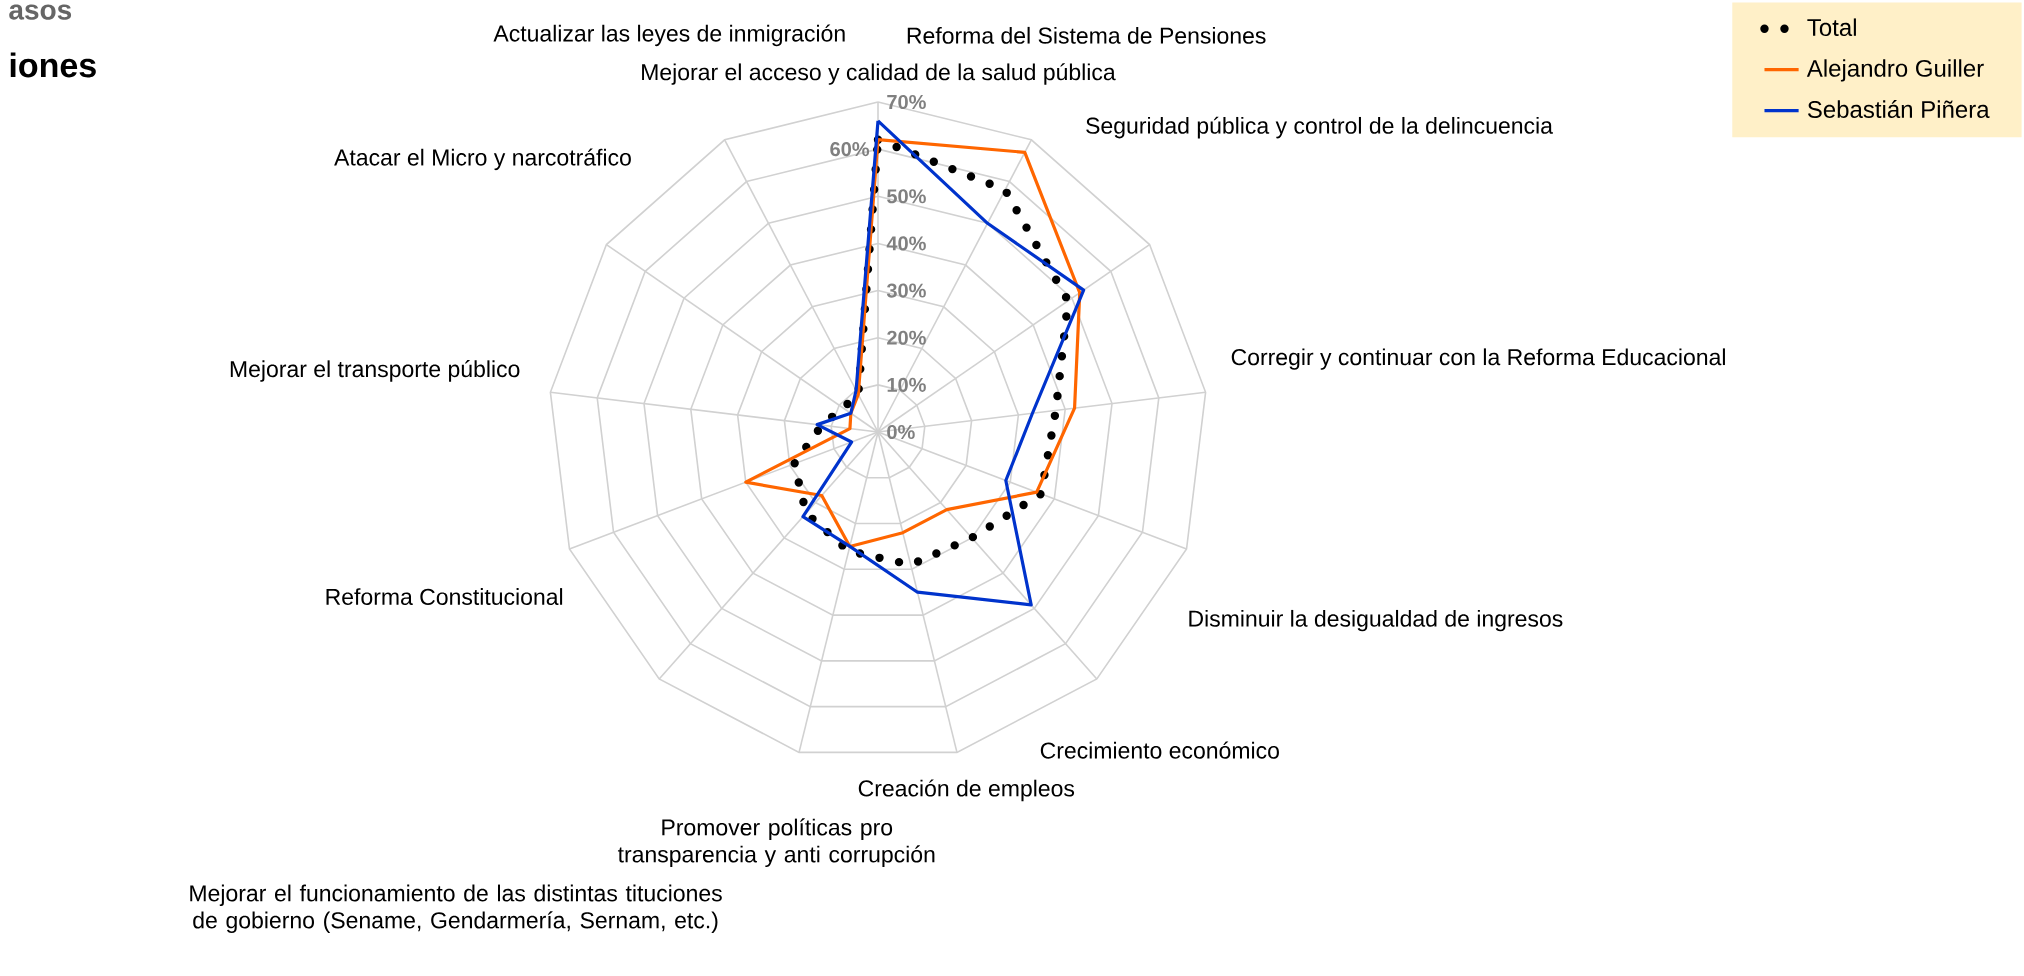  What do you see at coordinates (1086, 35) in the screenshot?
I see `spoke-label: Reforma del Sistema de Pensiones` at bounding box center [1086, 35].